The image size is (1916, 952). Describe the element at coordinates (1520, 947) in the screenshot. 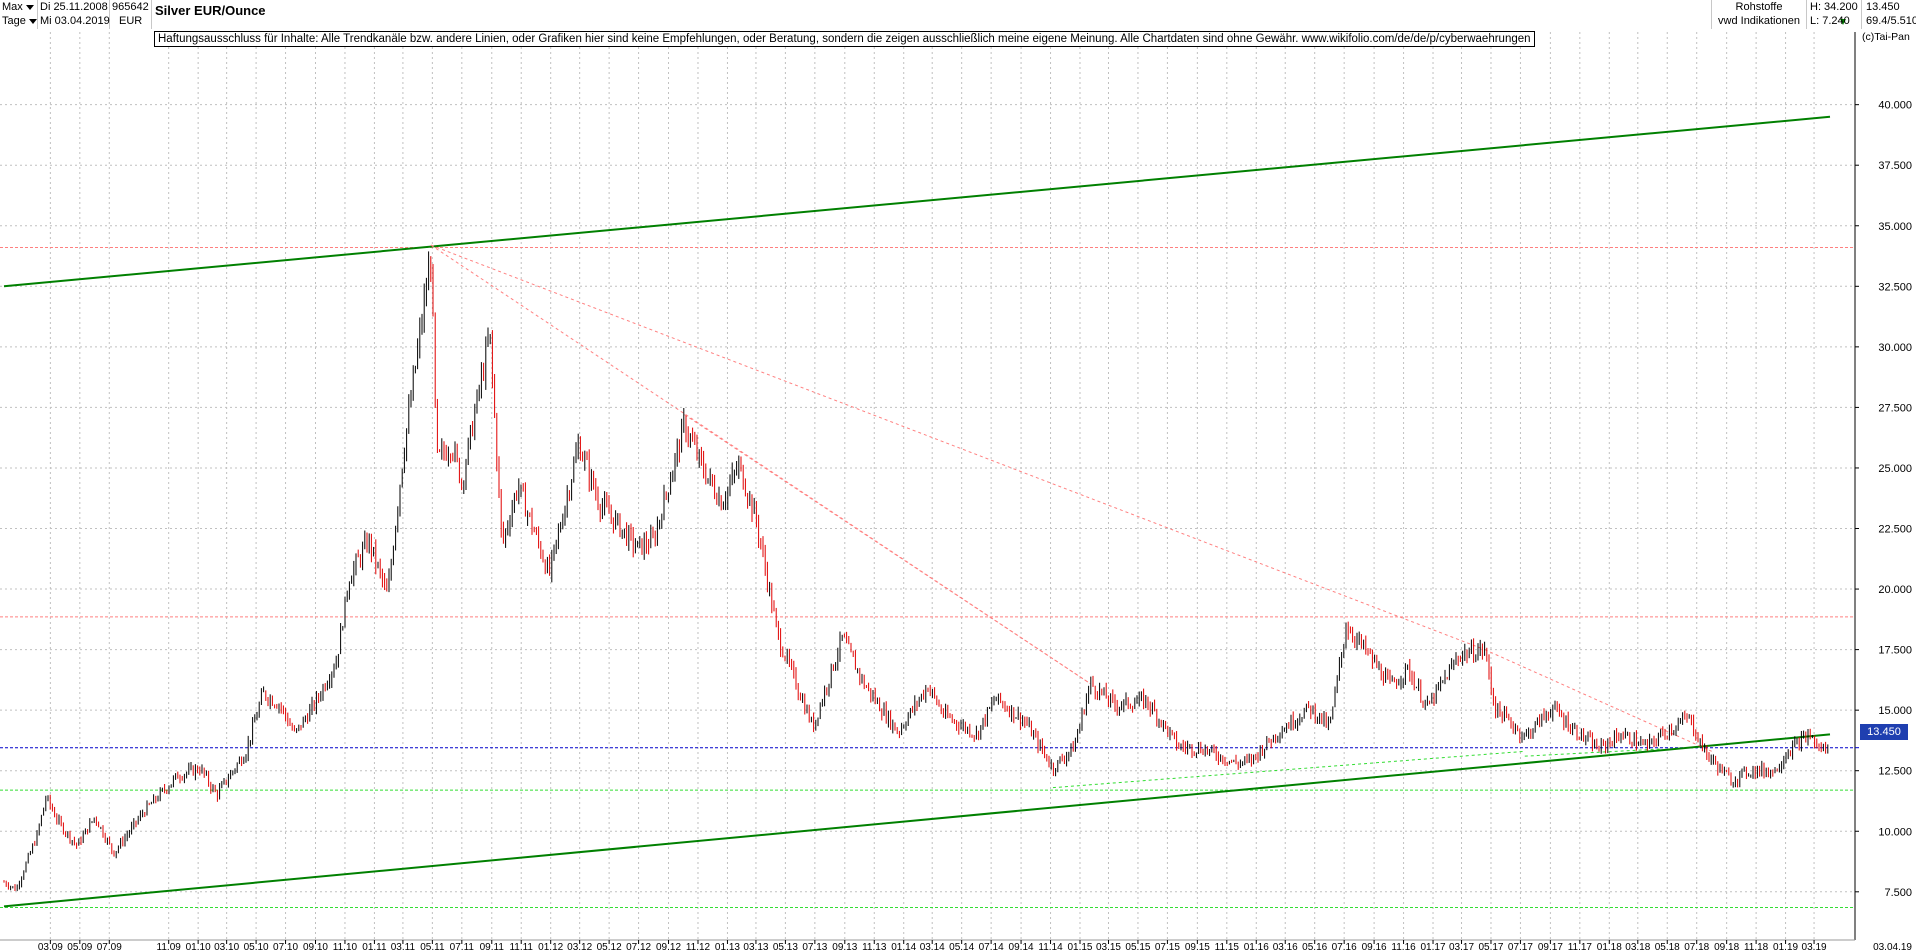

I see `x-tick-label: 07.17` at that location.